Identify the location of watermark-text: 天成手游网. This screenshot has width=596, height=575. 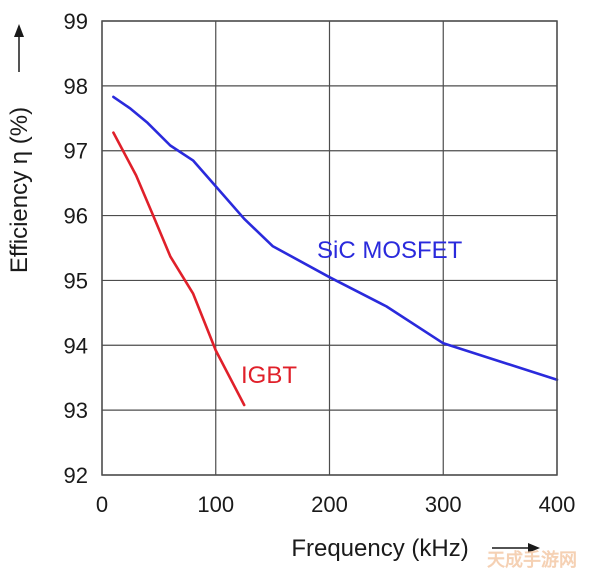
(532, 560).